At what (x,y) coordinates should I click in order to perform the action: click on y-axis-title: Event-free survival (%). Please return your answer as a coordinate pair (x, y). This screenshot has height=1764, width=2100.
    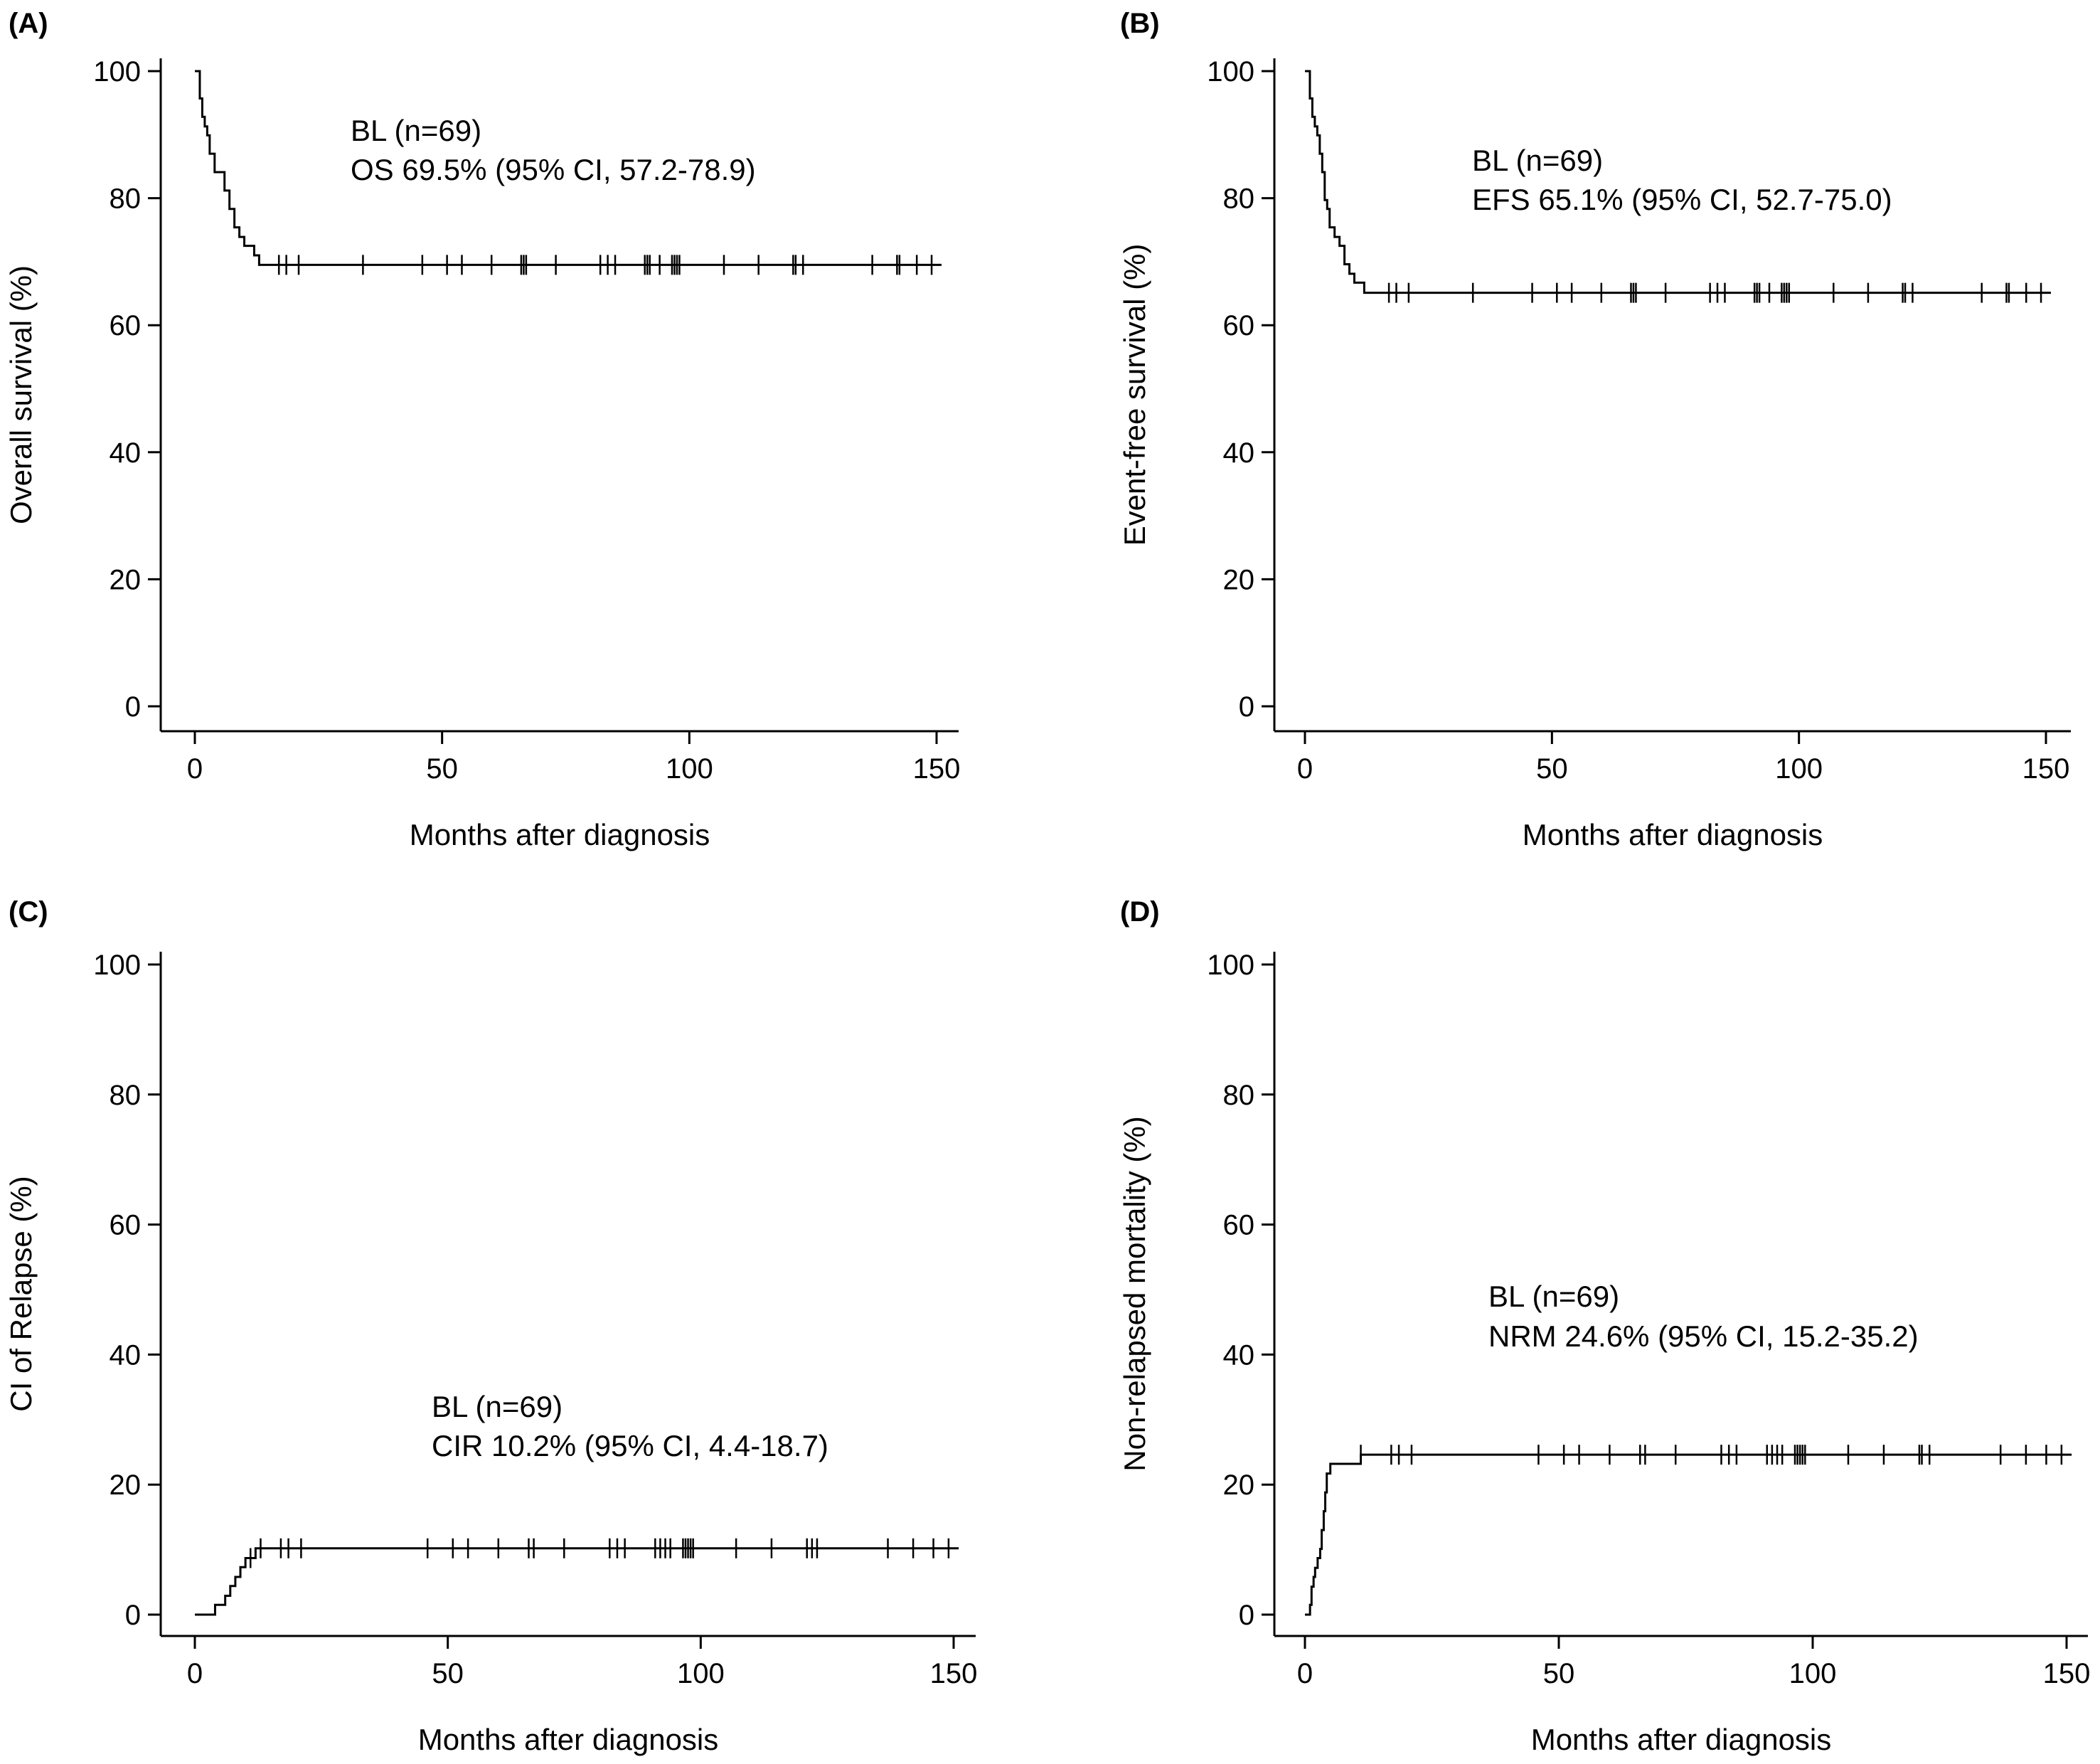
    Looking at the image, I should click on (1134, 395).